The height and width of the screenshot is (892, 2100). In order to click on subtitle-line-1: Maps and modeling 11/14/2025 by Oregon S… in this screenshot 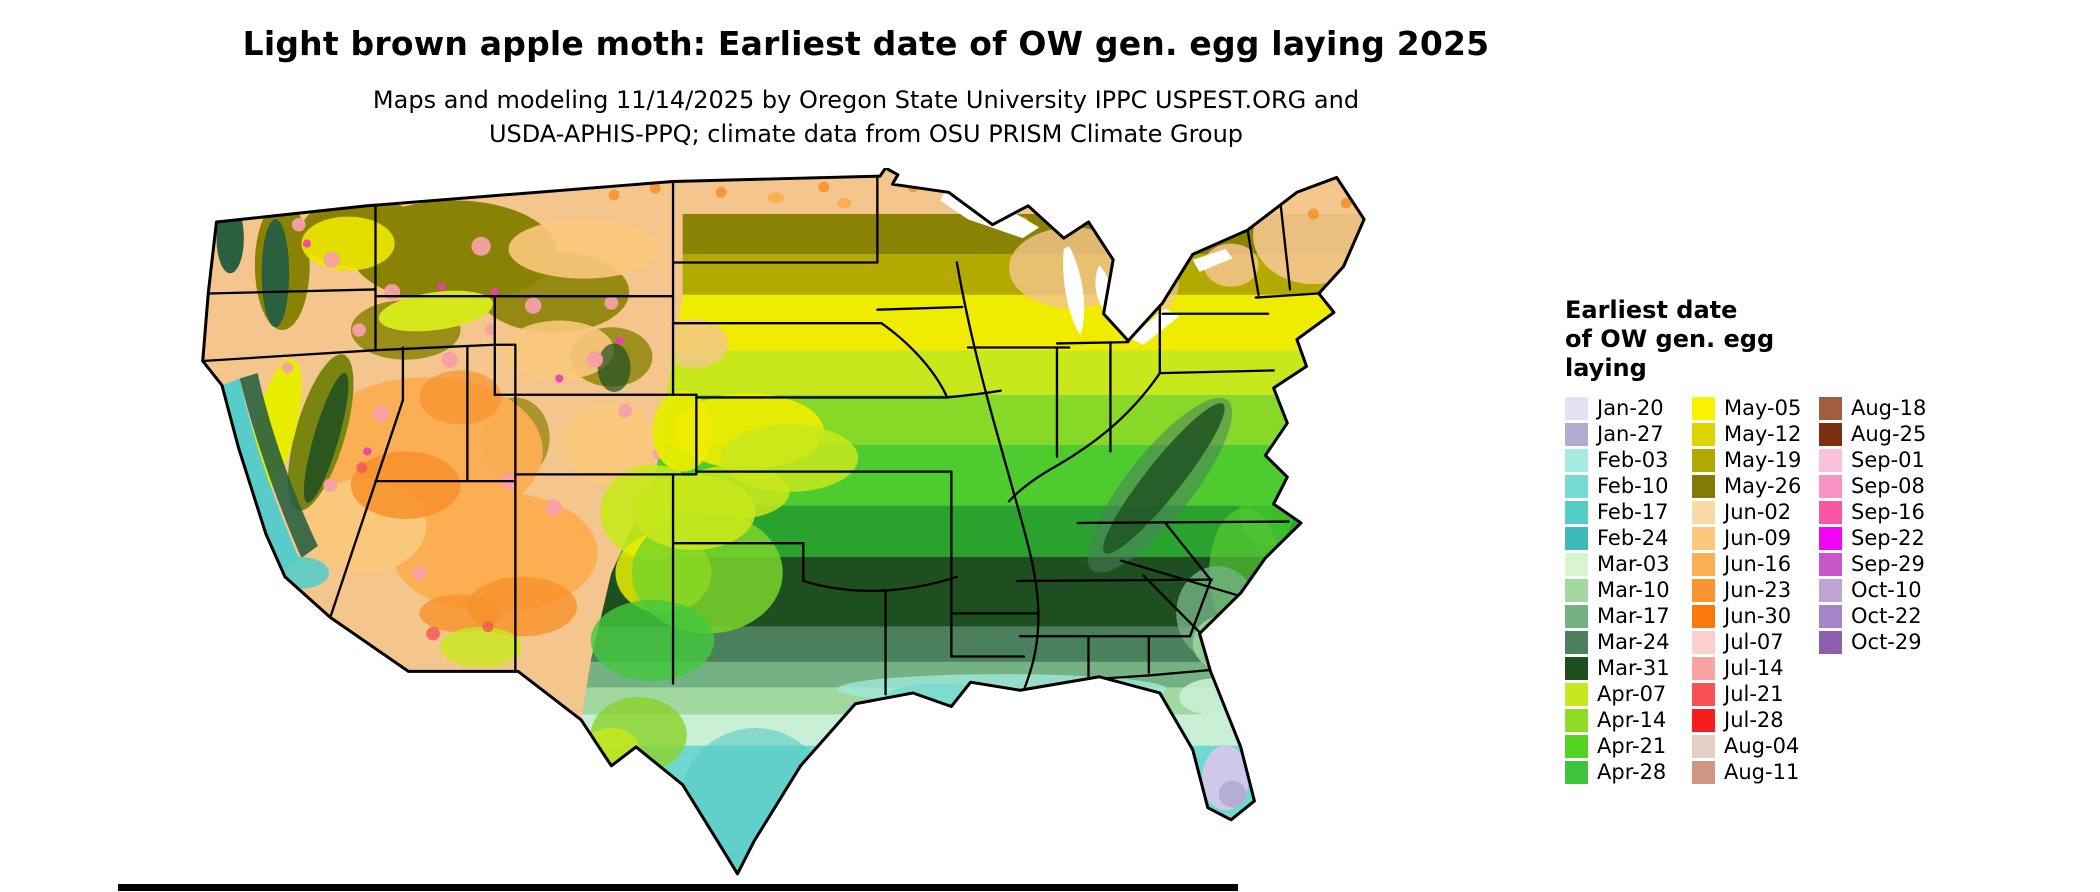, I will do `click(866, 100)`.